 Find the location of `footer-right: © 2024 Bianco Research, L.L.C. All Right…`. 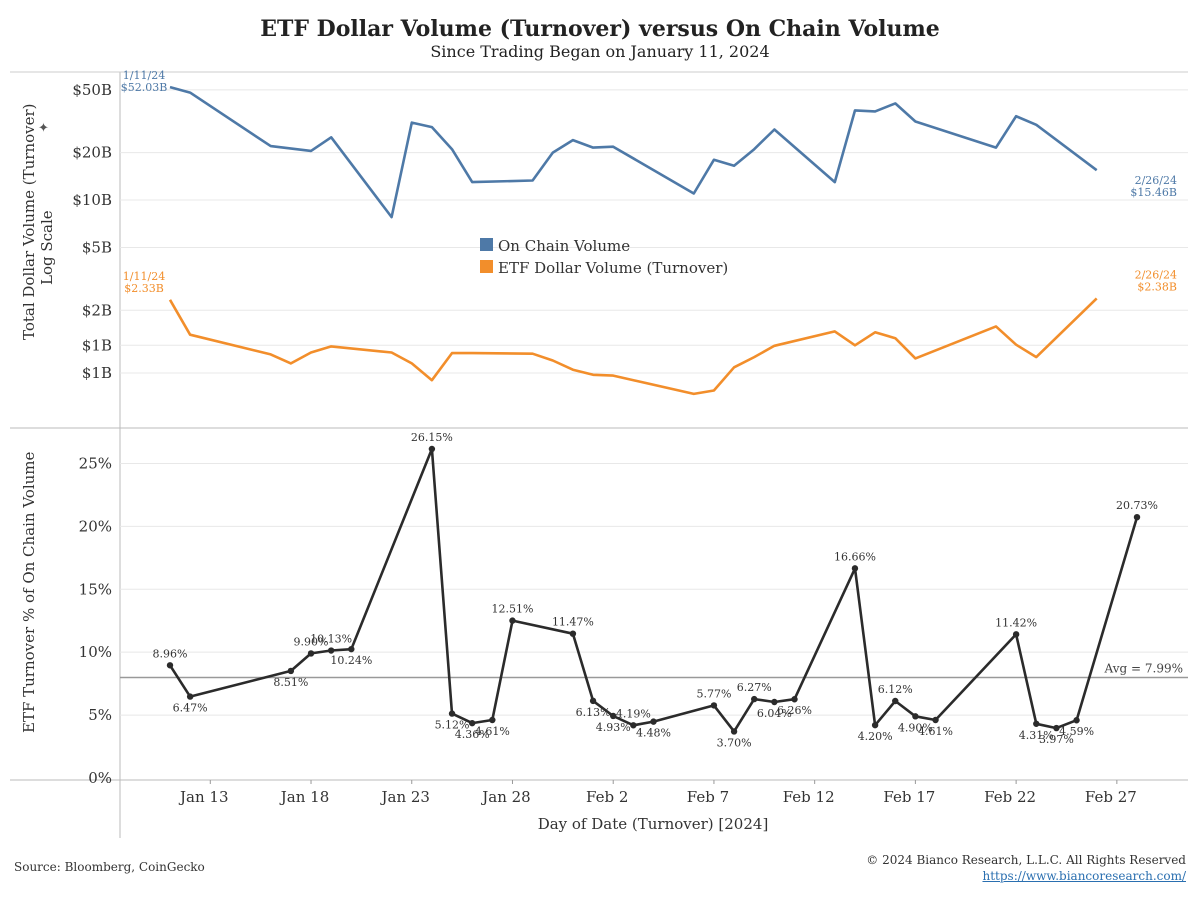

footer-right: © 2024 Bianco Research, L.L.C. All Right… is located at coordinates (1026, 868).